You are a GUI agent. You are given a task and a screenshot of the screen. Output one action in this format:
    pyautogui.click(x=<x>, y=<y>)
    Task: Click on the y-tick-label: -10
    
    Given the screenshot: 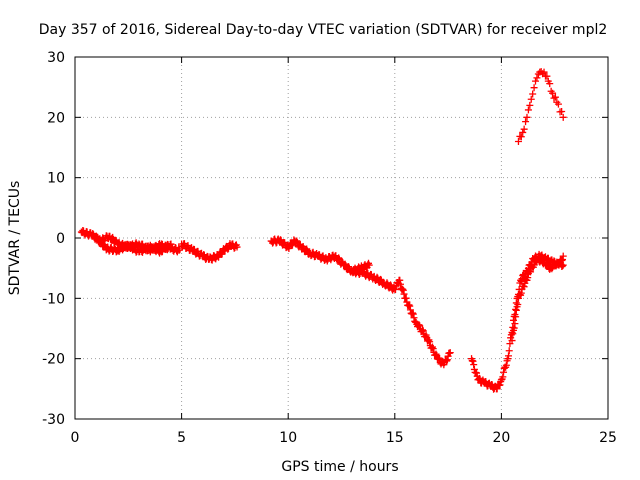 What is the action you would take?
    pyautogui.click(x=53, y=299)
    